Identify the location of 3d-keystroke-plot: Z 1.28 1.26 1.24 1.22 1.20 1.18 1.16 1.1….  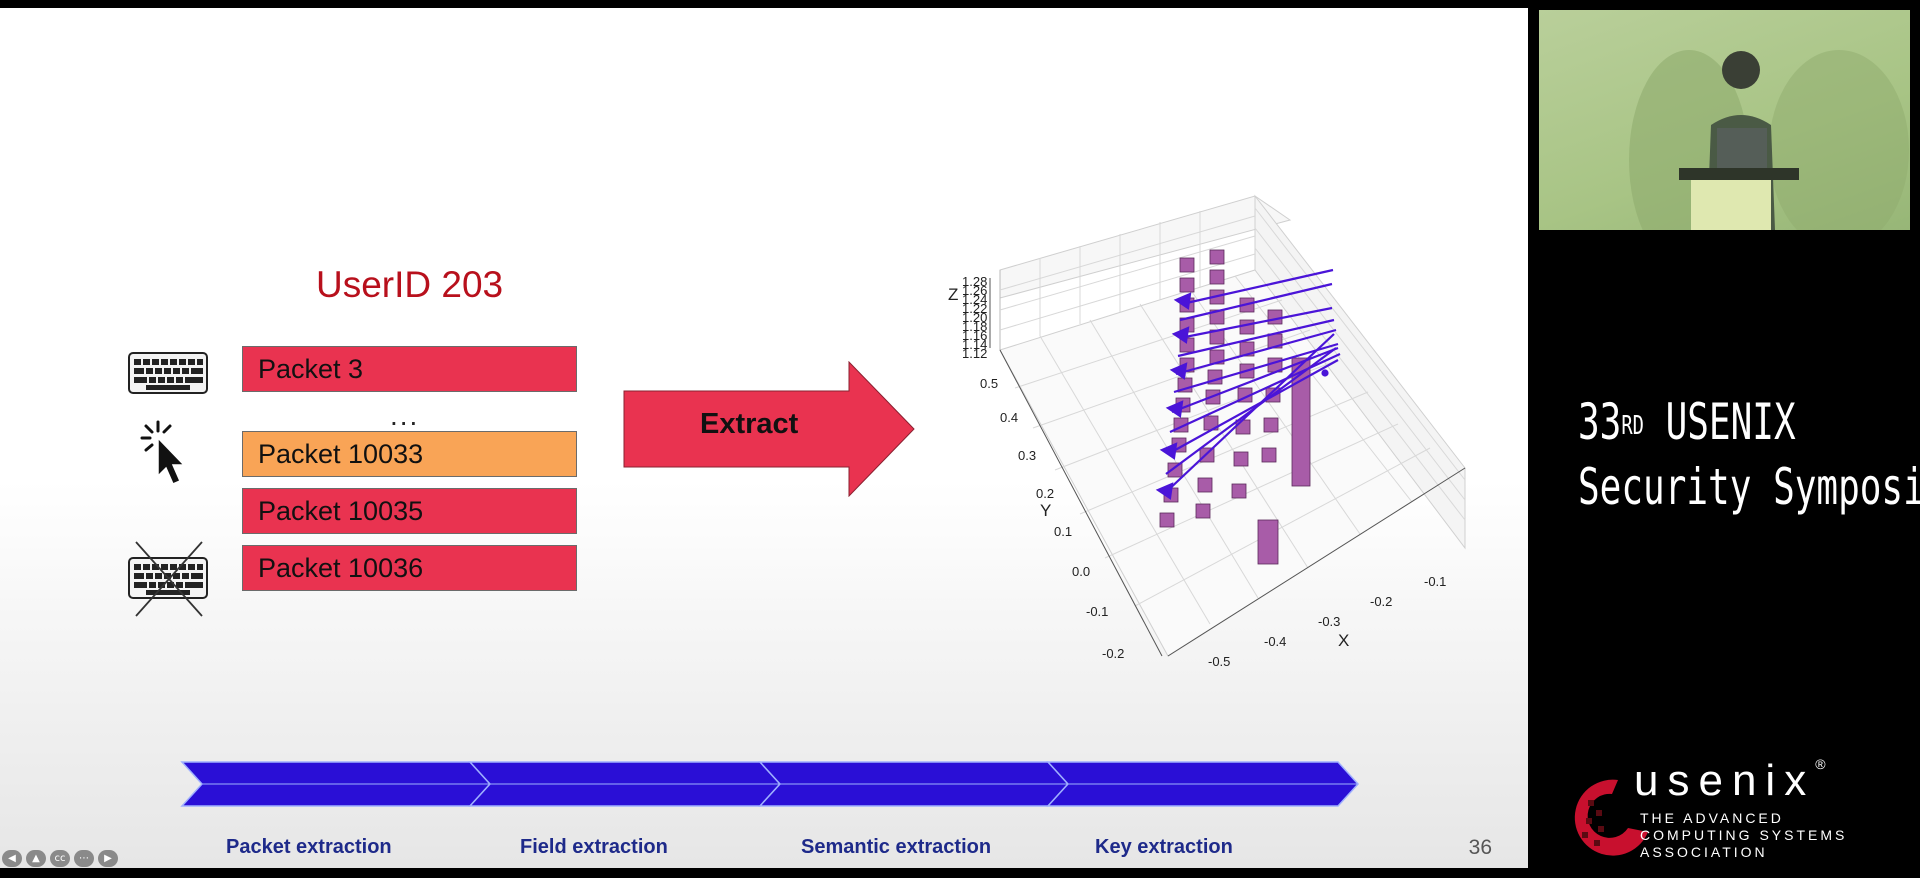
(1207, 431).